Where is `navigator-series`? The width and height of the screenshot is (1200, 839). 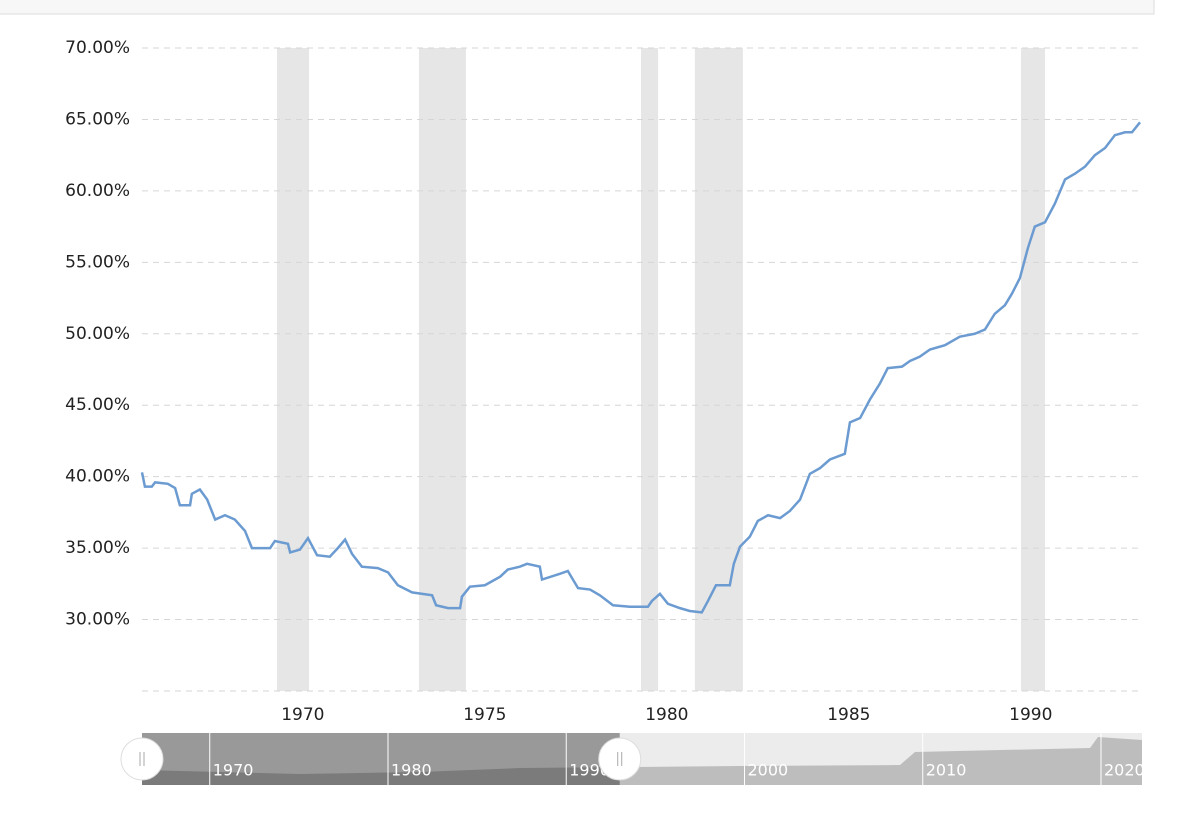 navigator-series is located at coordinates (642, 761).